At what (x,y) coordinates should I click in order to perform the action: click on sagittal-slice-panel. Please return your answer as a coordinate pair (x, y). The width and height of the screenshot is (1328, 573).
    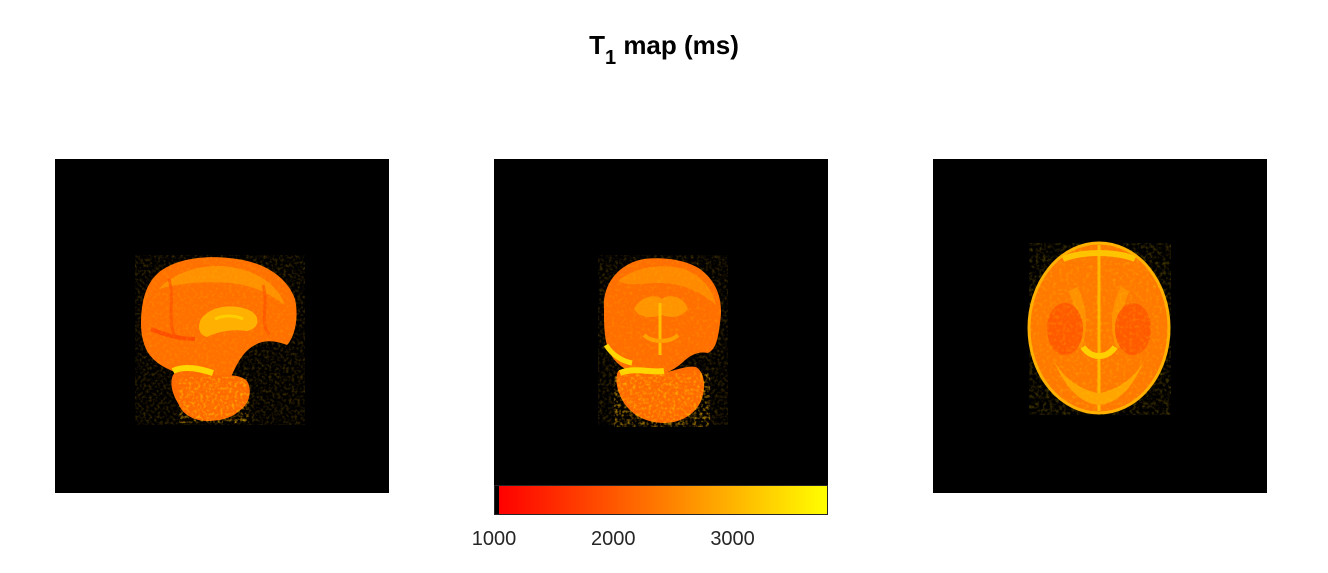
    Looking at the image, I should click on (222, 326).